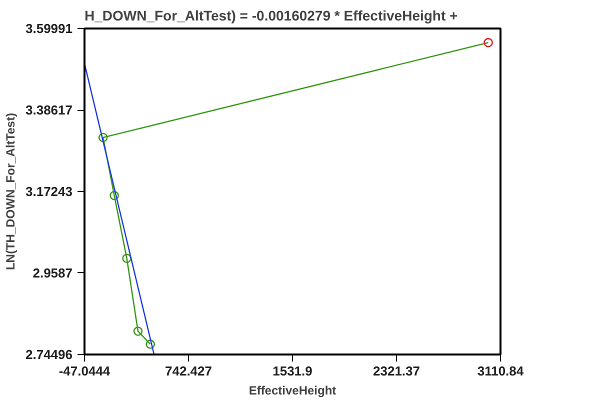 This screenshot has width=610, height=409. Describe the element at coordinates (188, 371) in the screenshot. I see `x-tick-label: 742.427` at that location.